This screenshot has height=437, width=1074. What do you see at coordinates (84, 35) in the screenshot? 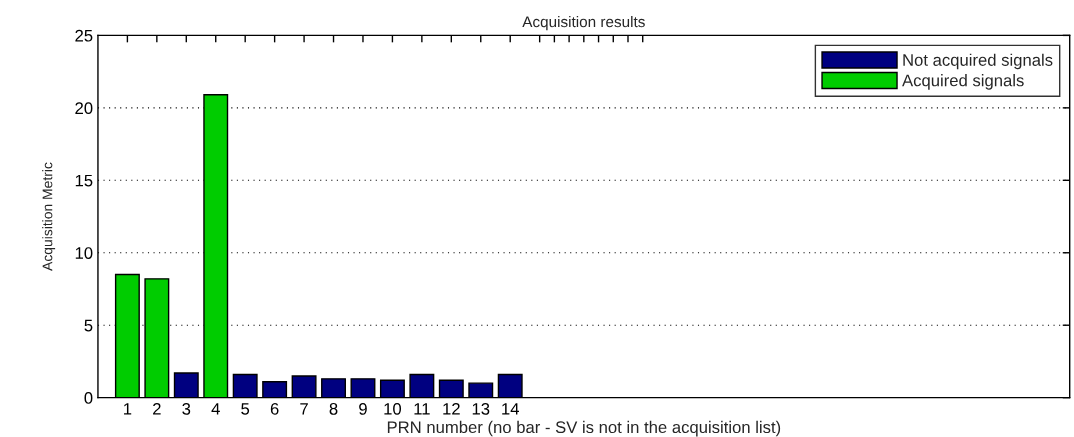
I see `y-tick-label: 25` at bounding box center [84, 35].